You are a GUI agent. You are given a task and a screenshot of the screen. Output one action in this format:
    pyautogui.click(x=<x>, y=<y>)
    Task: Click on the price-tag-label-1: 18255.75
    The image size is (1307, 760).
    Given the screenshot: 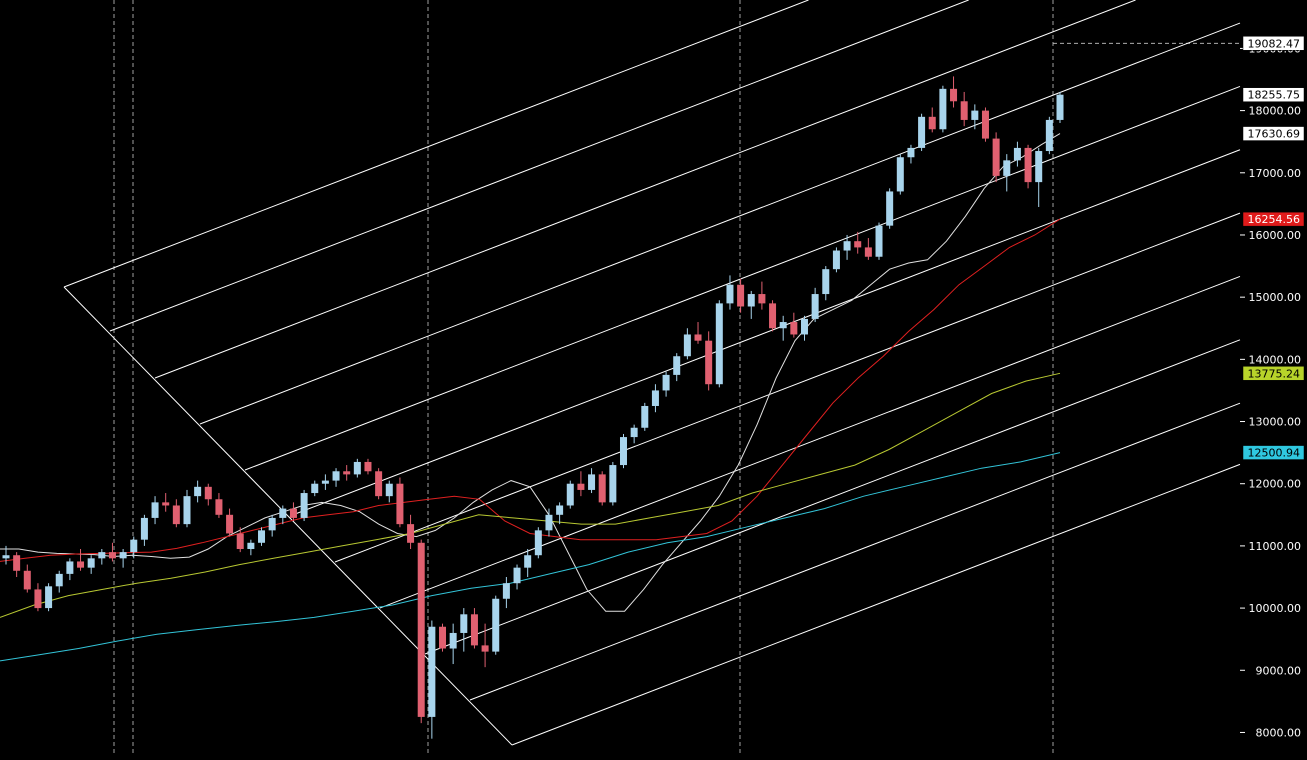 What is the action you would take?
    pyautogui.click(x=1274, y=95)
    